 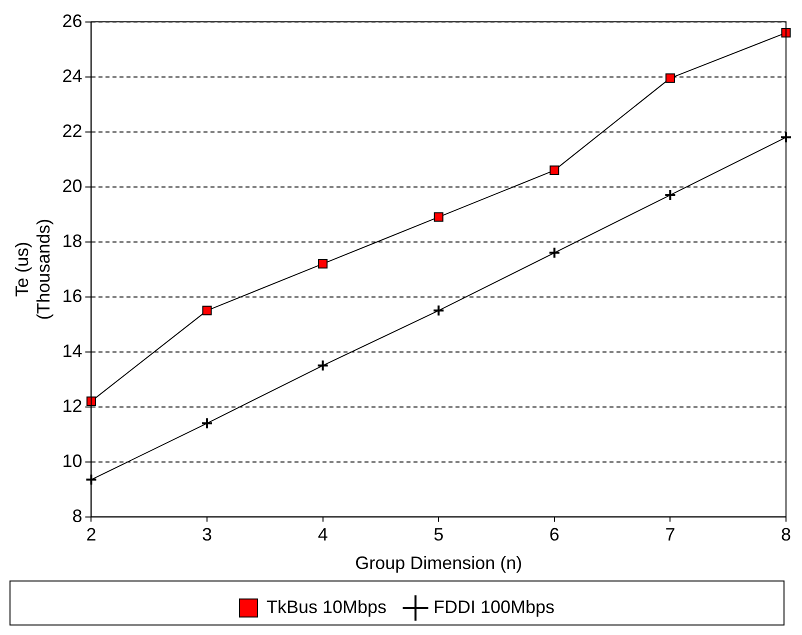 What do you see at coordinates (494, 606) in the screenshot?
I see `legend-label: FDDI 100Mbps` at bounding box center [494, 606].